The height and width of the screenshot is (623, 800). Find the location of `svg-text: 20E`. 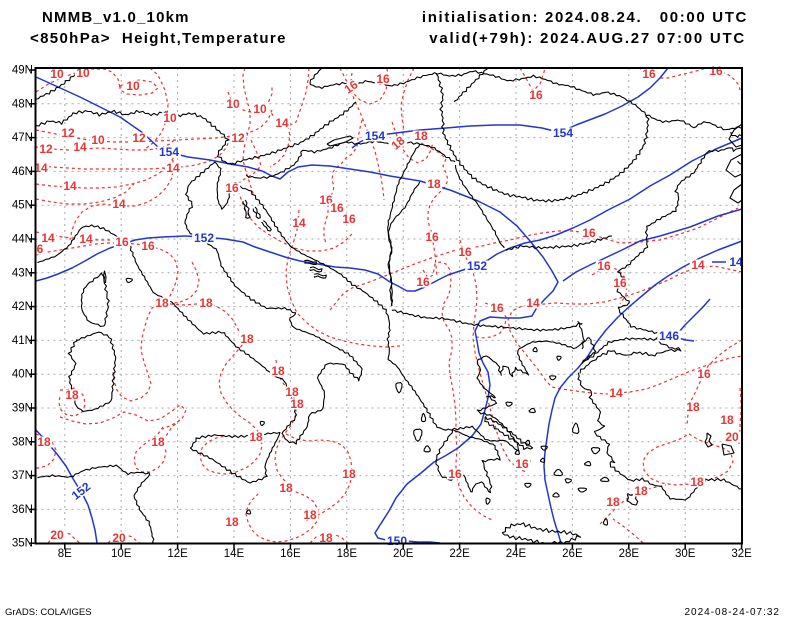

svg-text: 20E is located at coordinates (403, 554).